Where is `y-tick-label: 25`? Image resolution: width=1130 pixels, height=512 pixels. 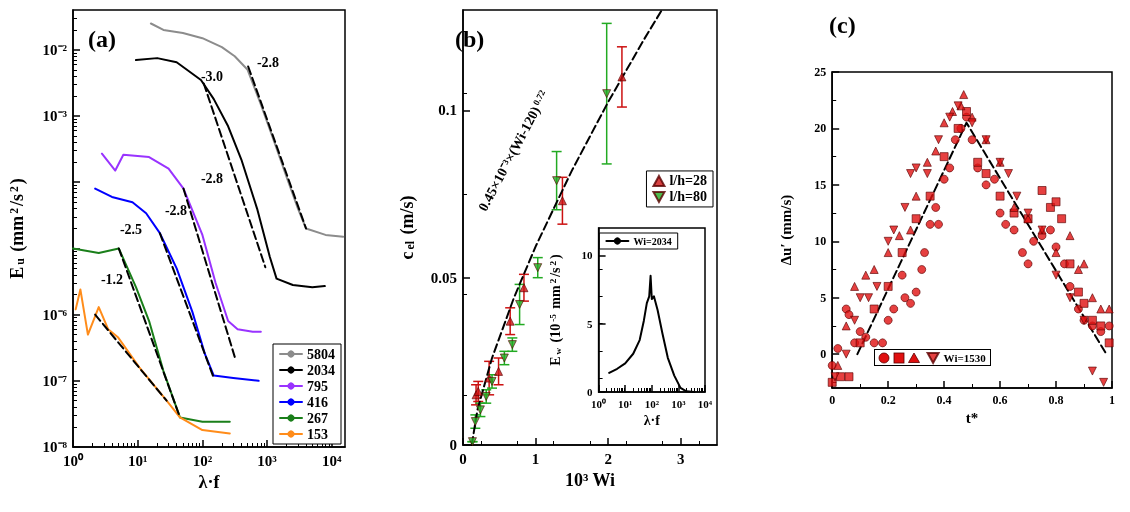
y-tick-label: 25 is located at coordinates (820, 72).